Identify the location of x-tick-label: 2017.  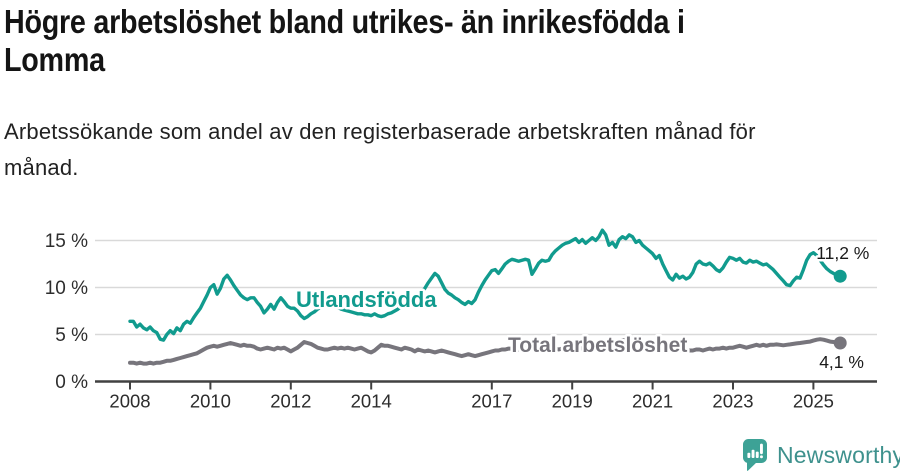
(491, 401).